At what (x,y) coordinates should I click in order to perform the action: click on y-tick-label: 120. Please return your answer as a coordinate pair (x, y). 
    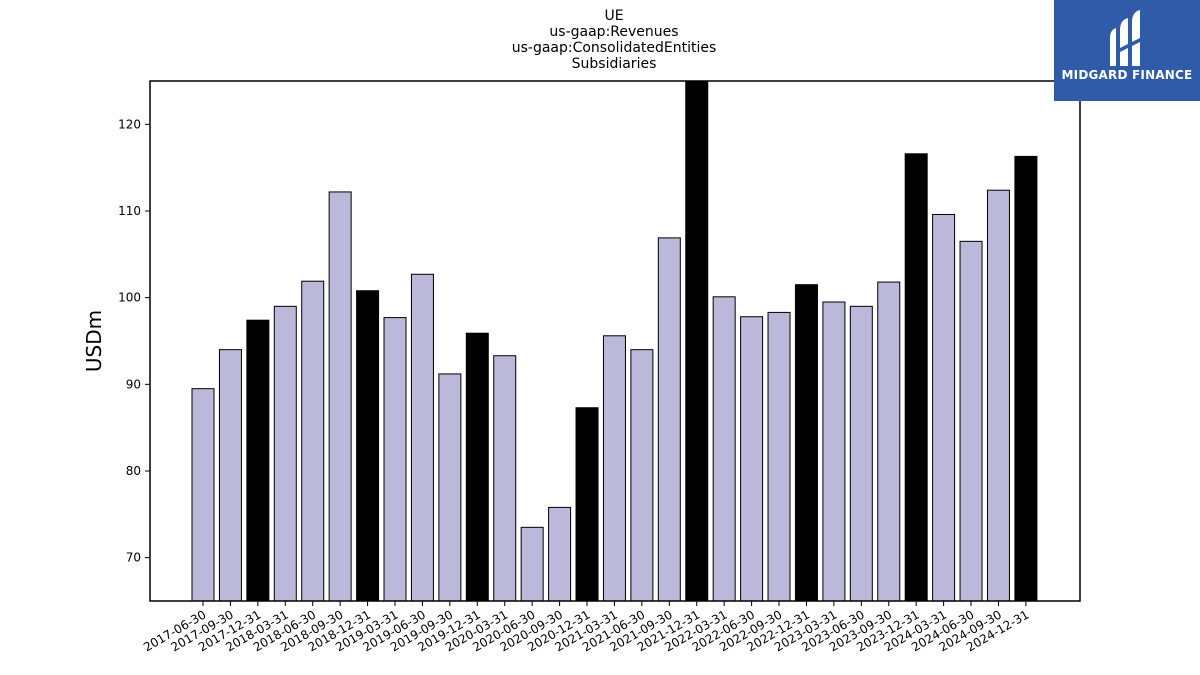
    Looking at the image, I should click on (129, 124).